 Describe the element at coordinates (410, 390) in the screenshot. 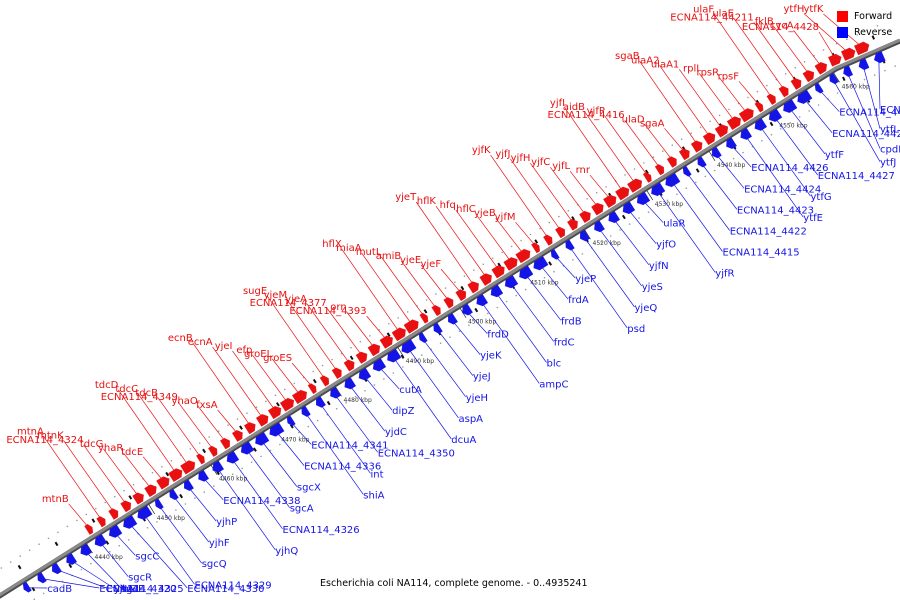

I see `gene-label-cuta: cutA` at that location.